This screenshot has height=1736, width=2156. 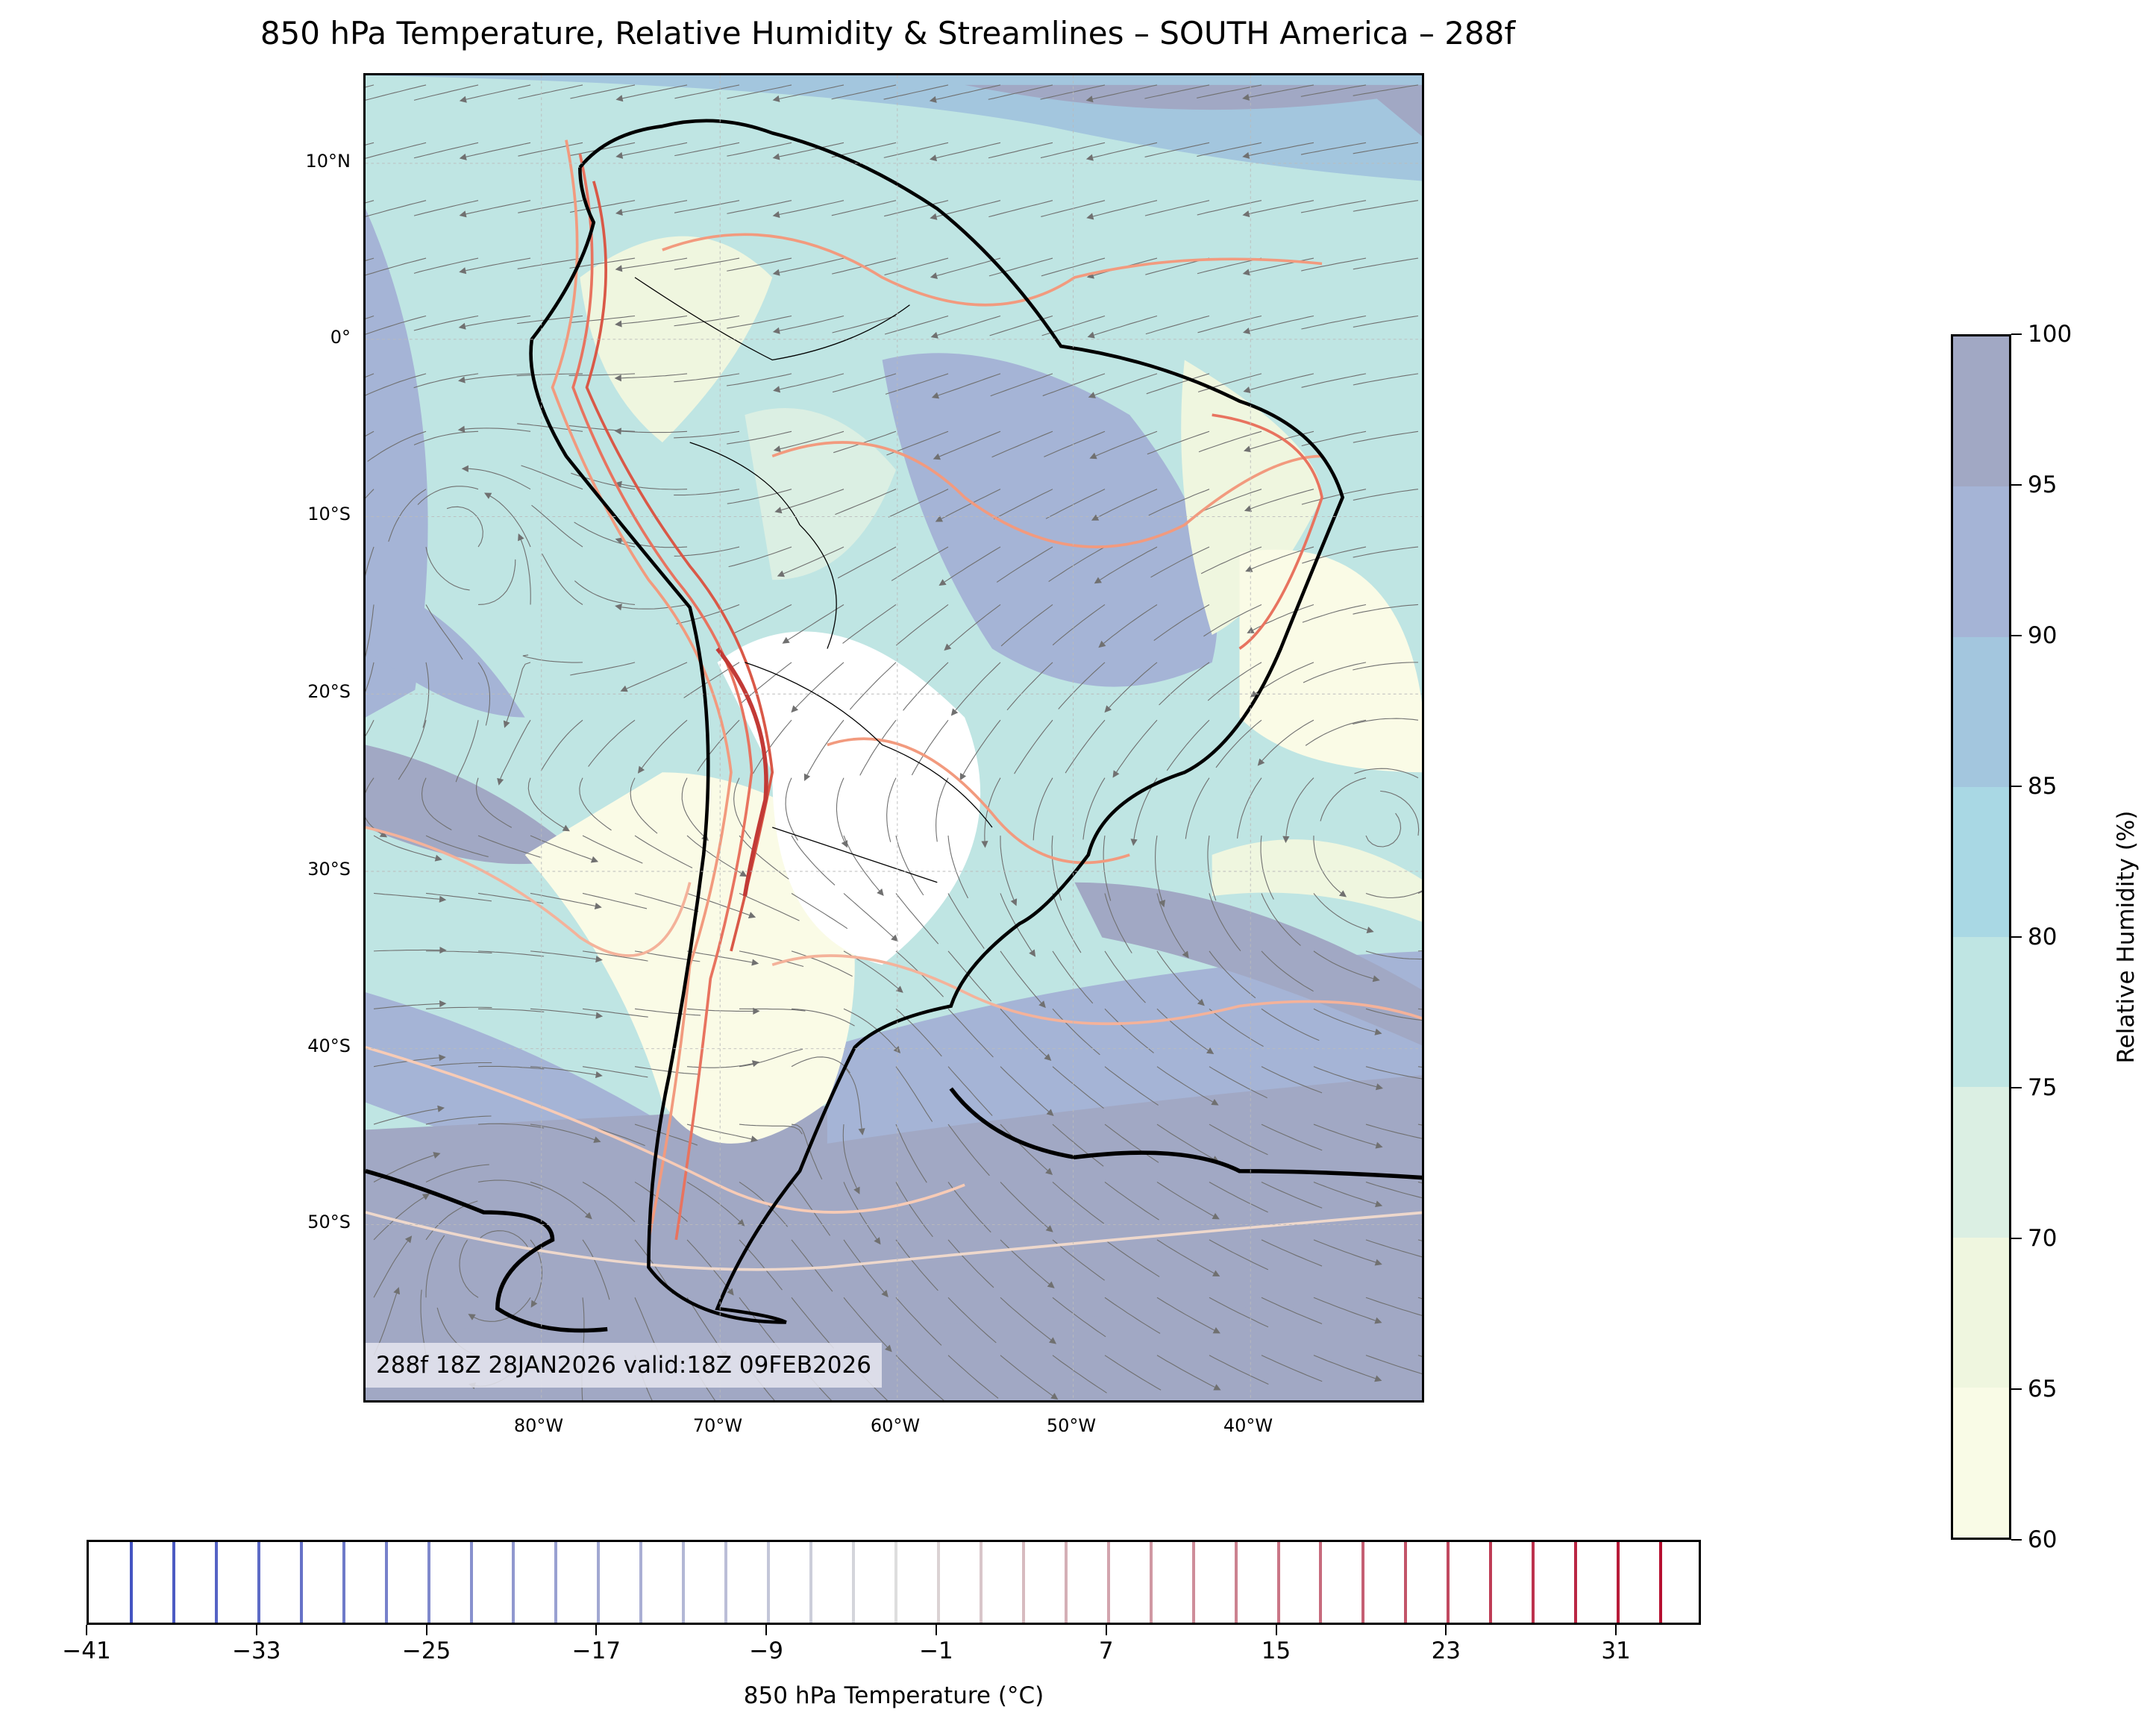 I want to click on humidity-band, so click(x=1981, y=1463).